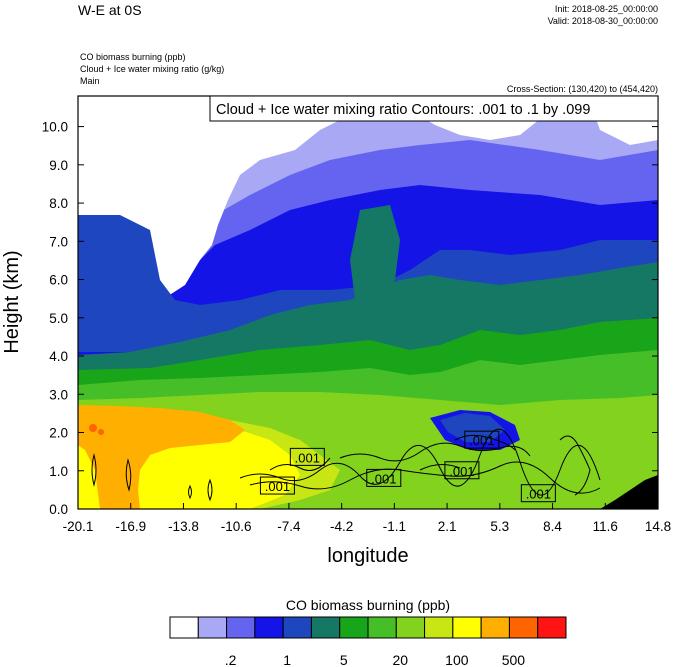 The height and width of the screenshot is (667, 674). What do you see at coordinates (236, 526) in the screenshot?
I see `x-tick-label: -10.6` at bounding box center [236, 526].